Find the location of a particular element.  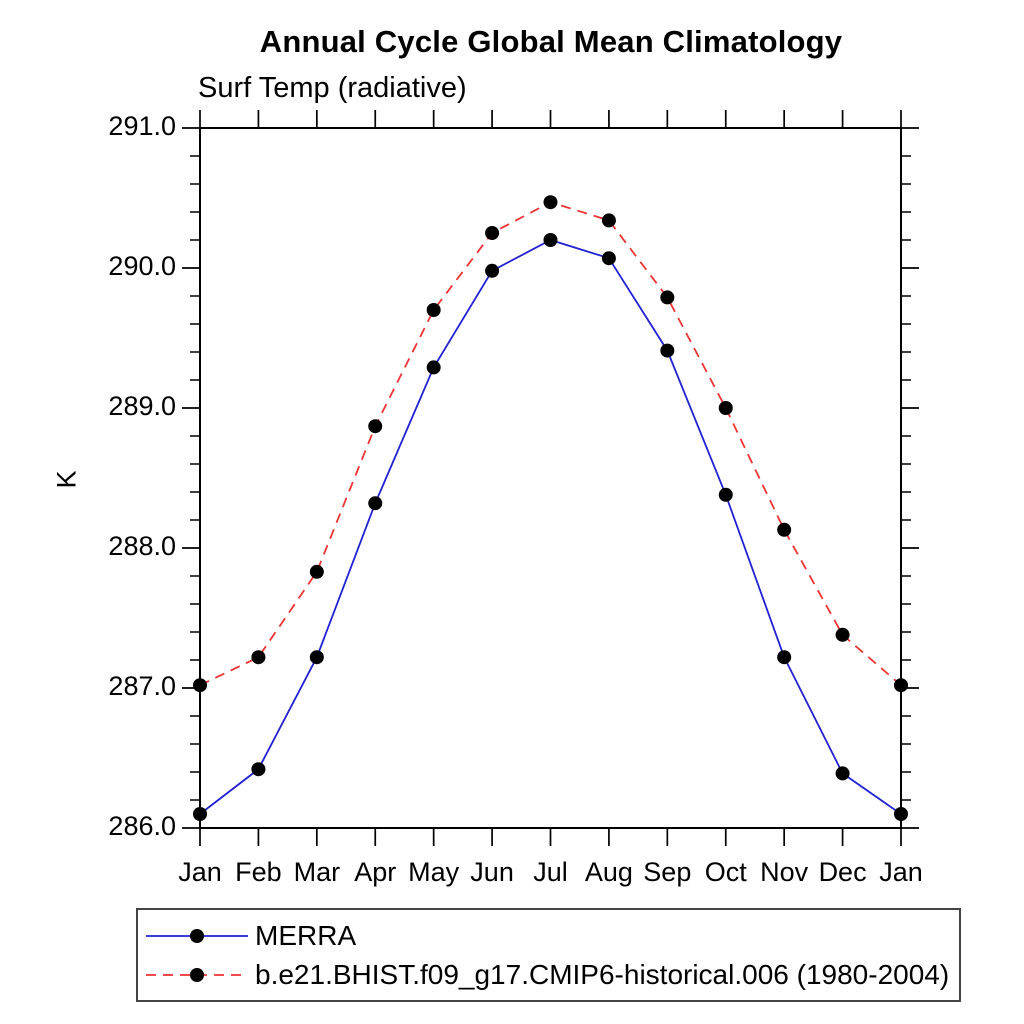

x-tick-label: Dec is located at coordinates (843, 872).